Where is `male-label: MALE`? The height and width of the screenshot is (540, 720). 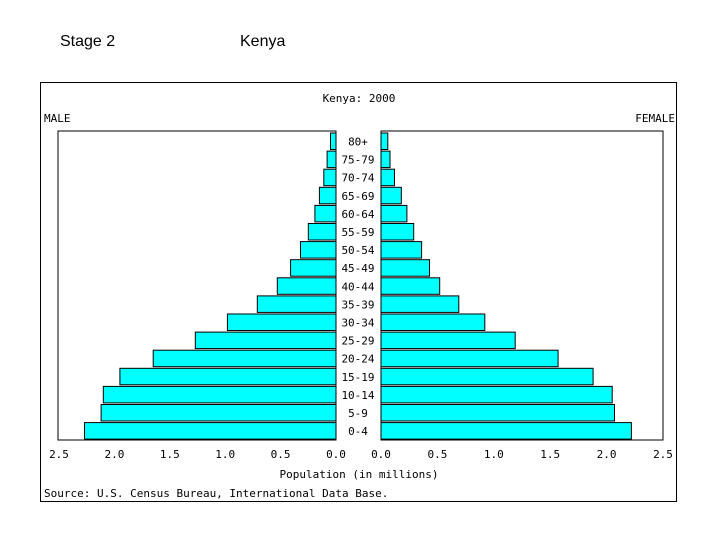 male-label: MALE is located at coordinates (57, 118).